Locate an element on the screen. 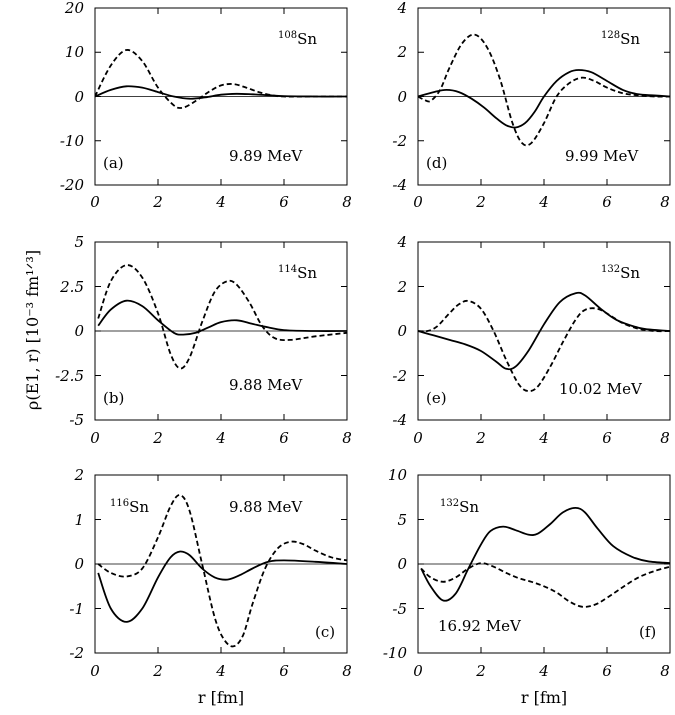  panel-e-xtick-3: 6 is located at coordinates (607, 438).